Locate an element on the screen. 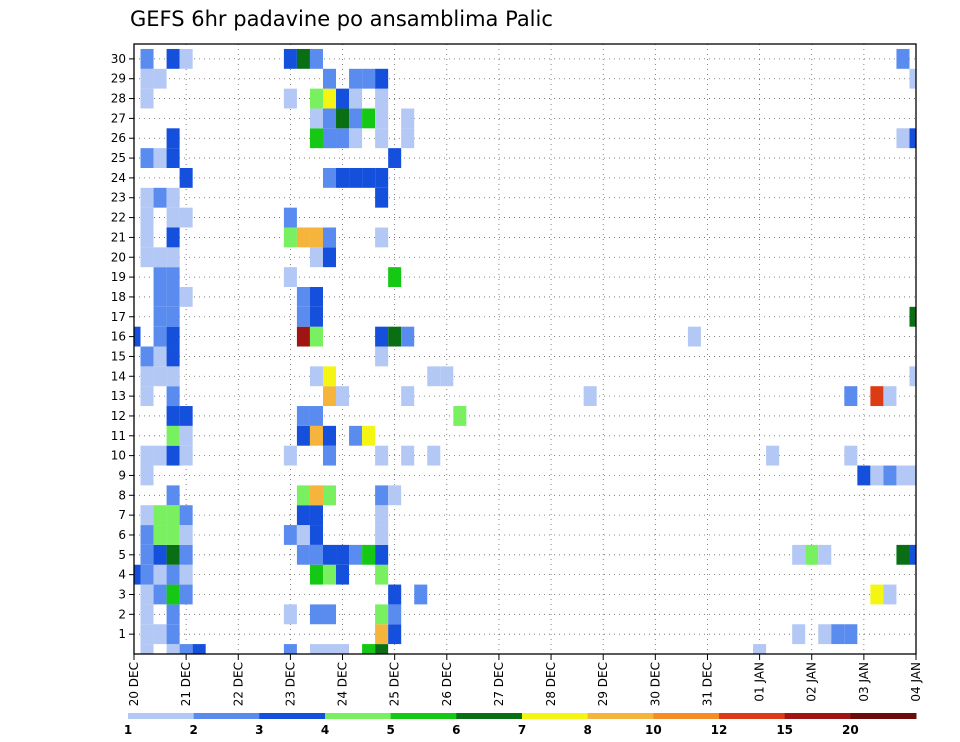 This screenshot has height=742, width=960. legend-label: 6 is located at coordinates (456, 730).